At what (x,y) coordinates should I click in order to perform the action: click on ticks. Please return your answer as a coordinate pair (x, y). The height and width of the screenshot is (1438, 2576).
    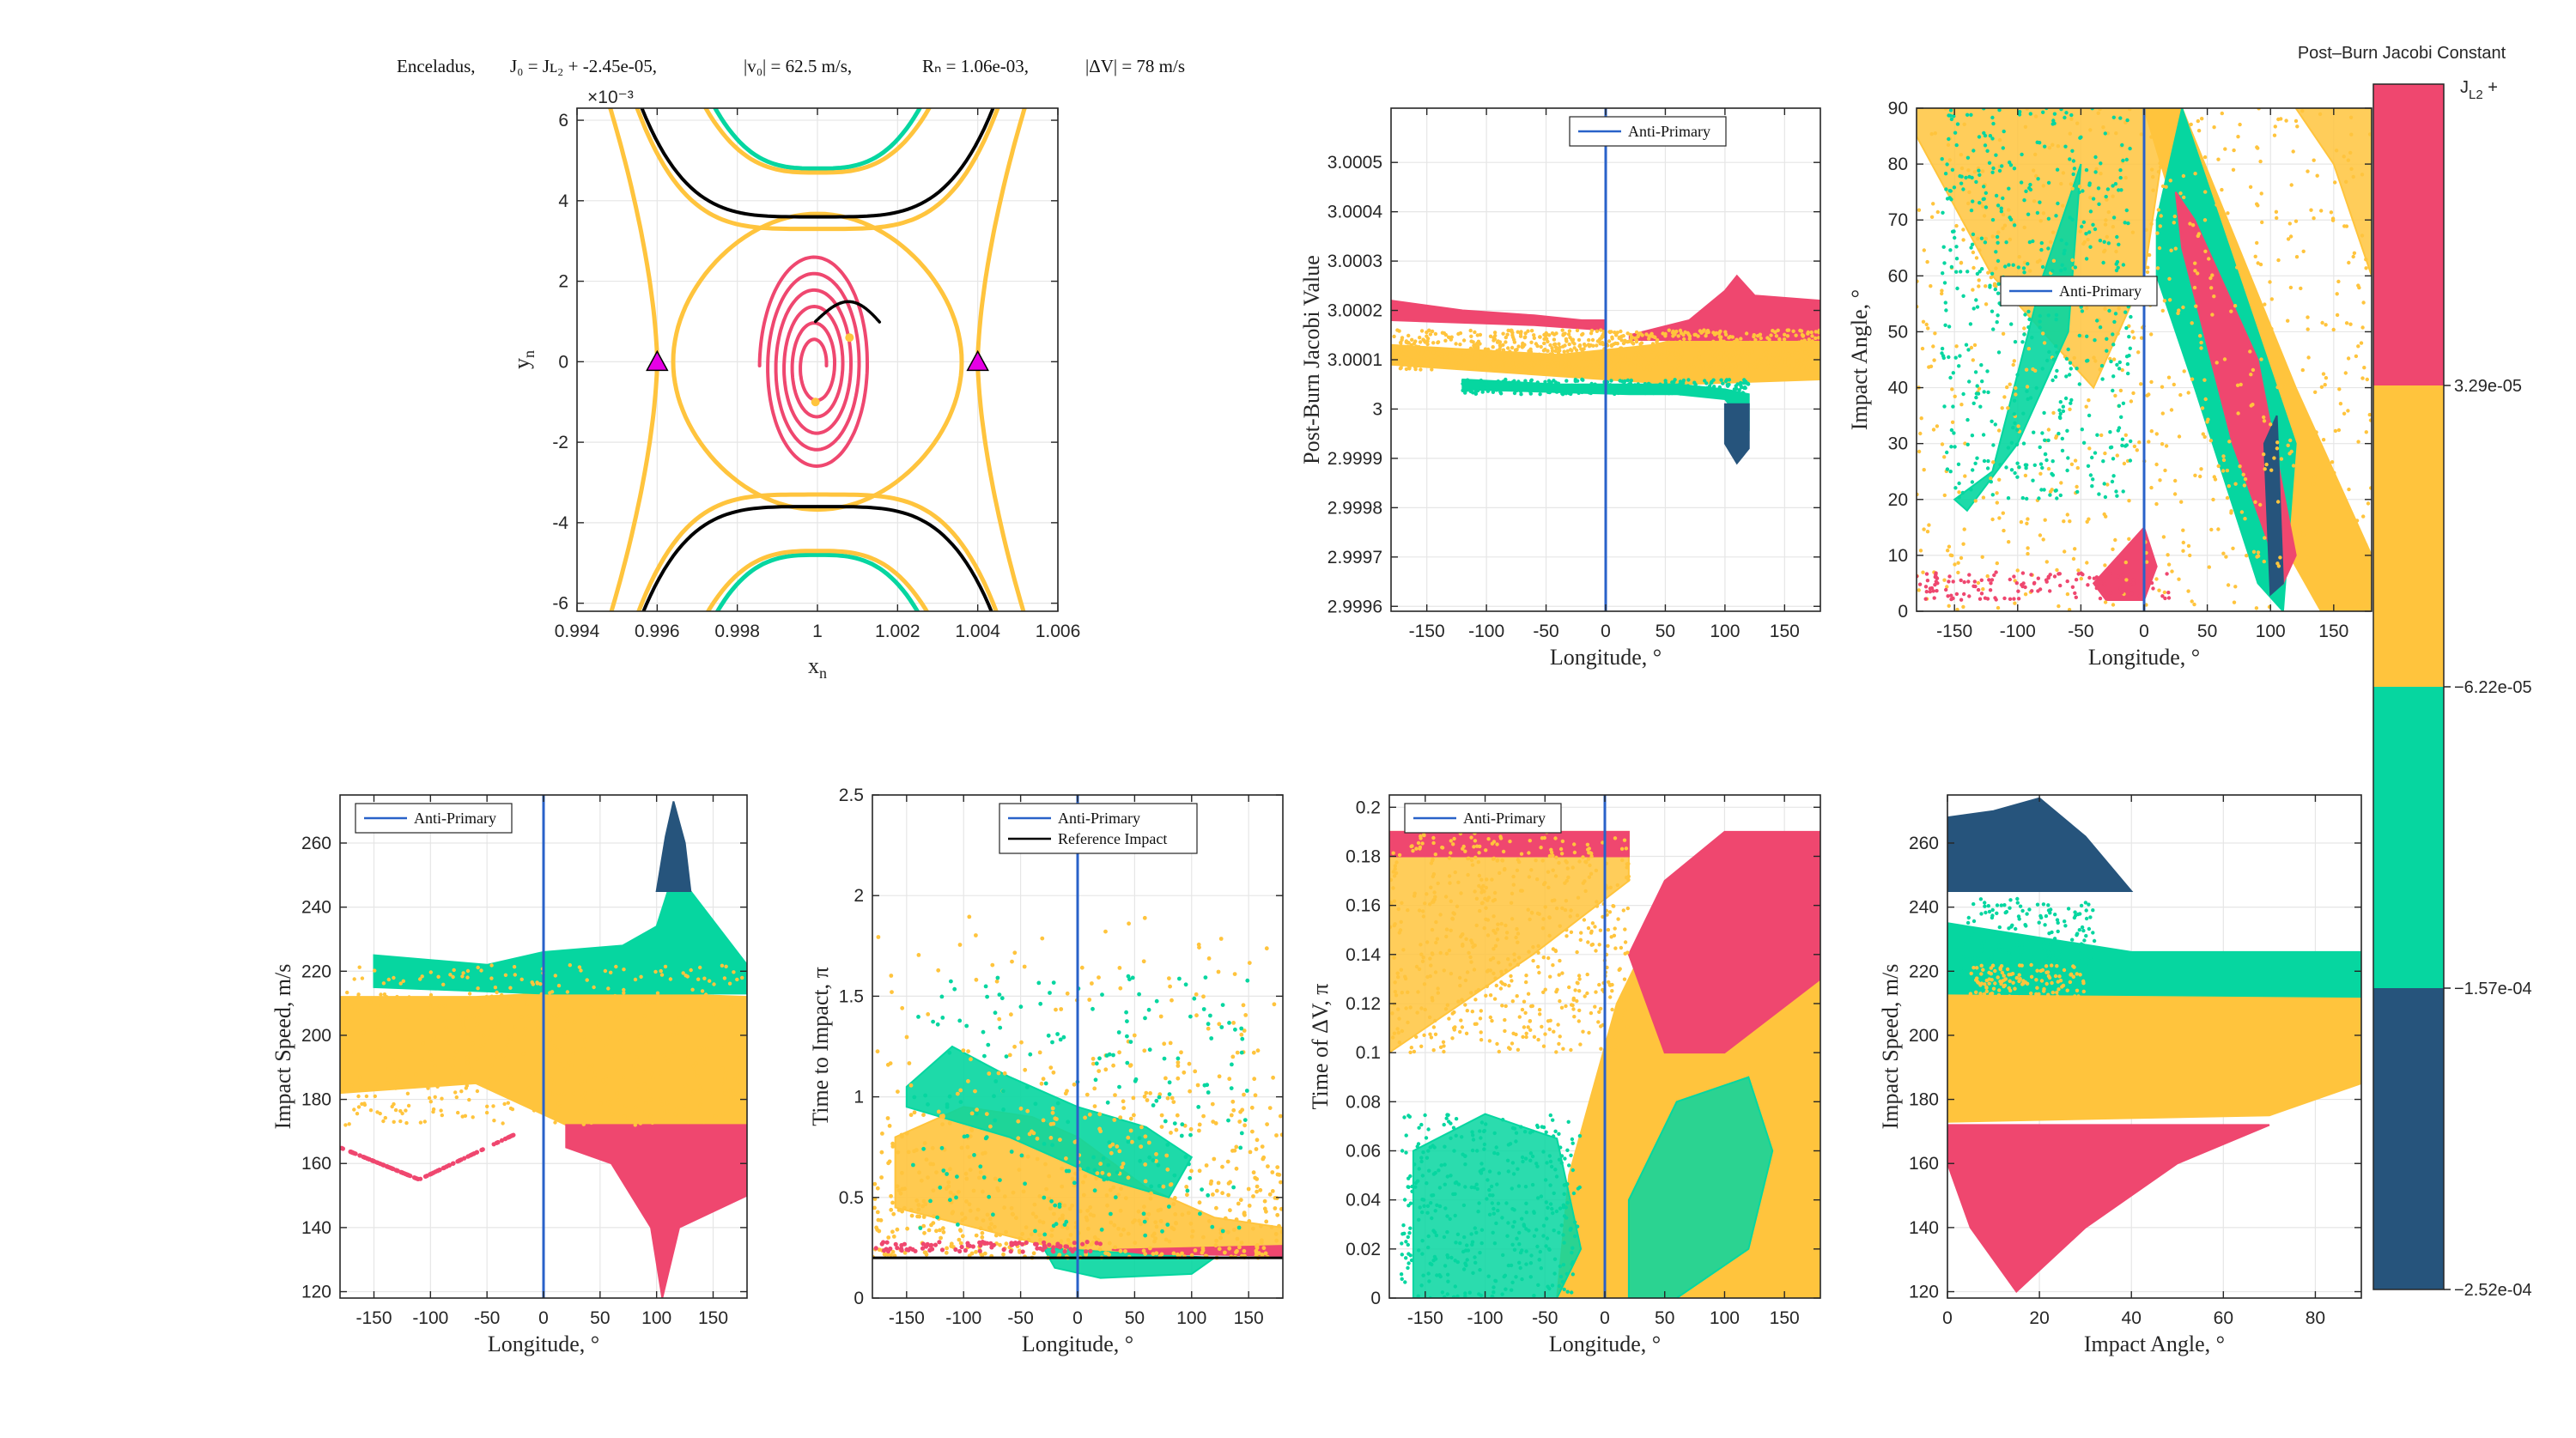
    Looking at the image, I should click on (1605, 359).